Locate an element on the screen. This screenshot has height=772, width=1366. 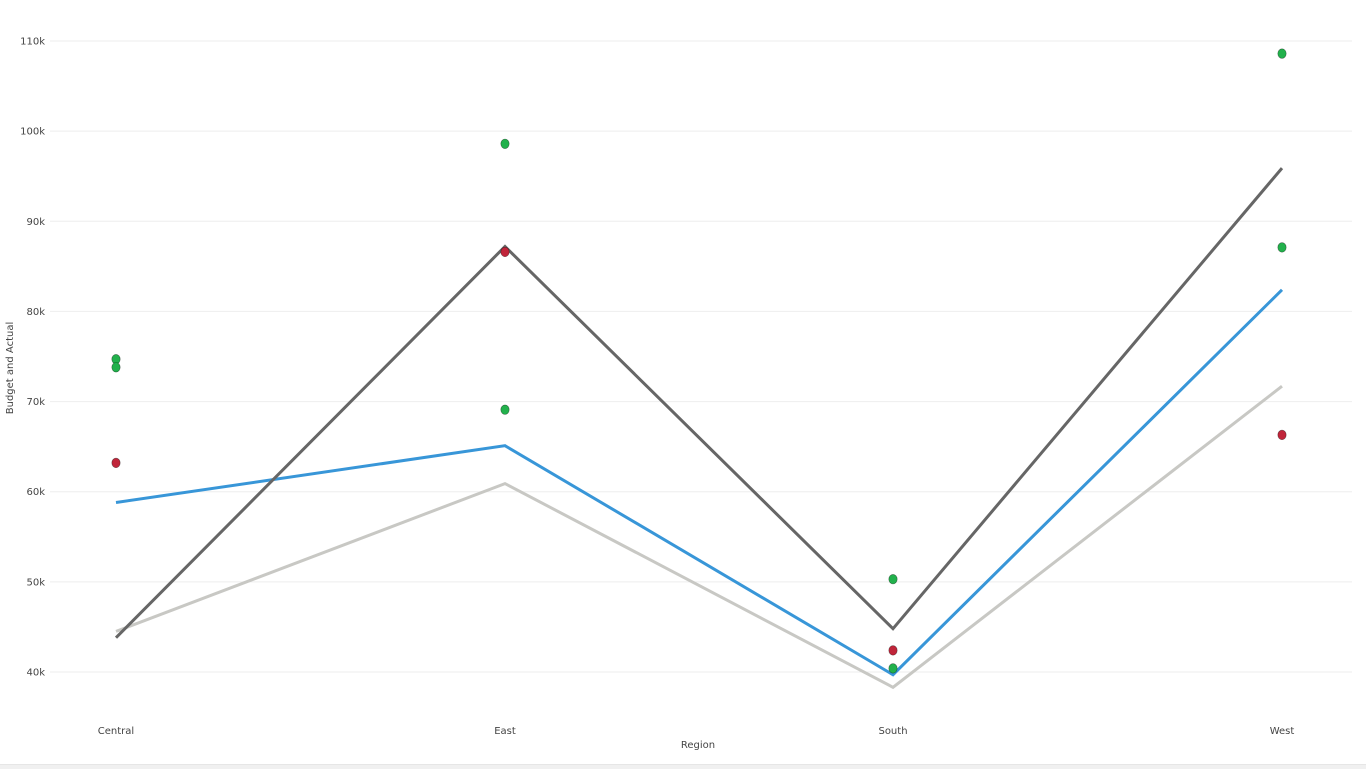
y-tick-label: 50k is located at coordinates (35, 582).